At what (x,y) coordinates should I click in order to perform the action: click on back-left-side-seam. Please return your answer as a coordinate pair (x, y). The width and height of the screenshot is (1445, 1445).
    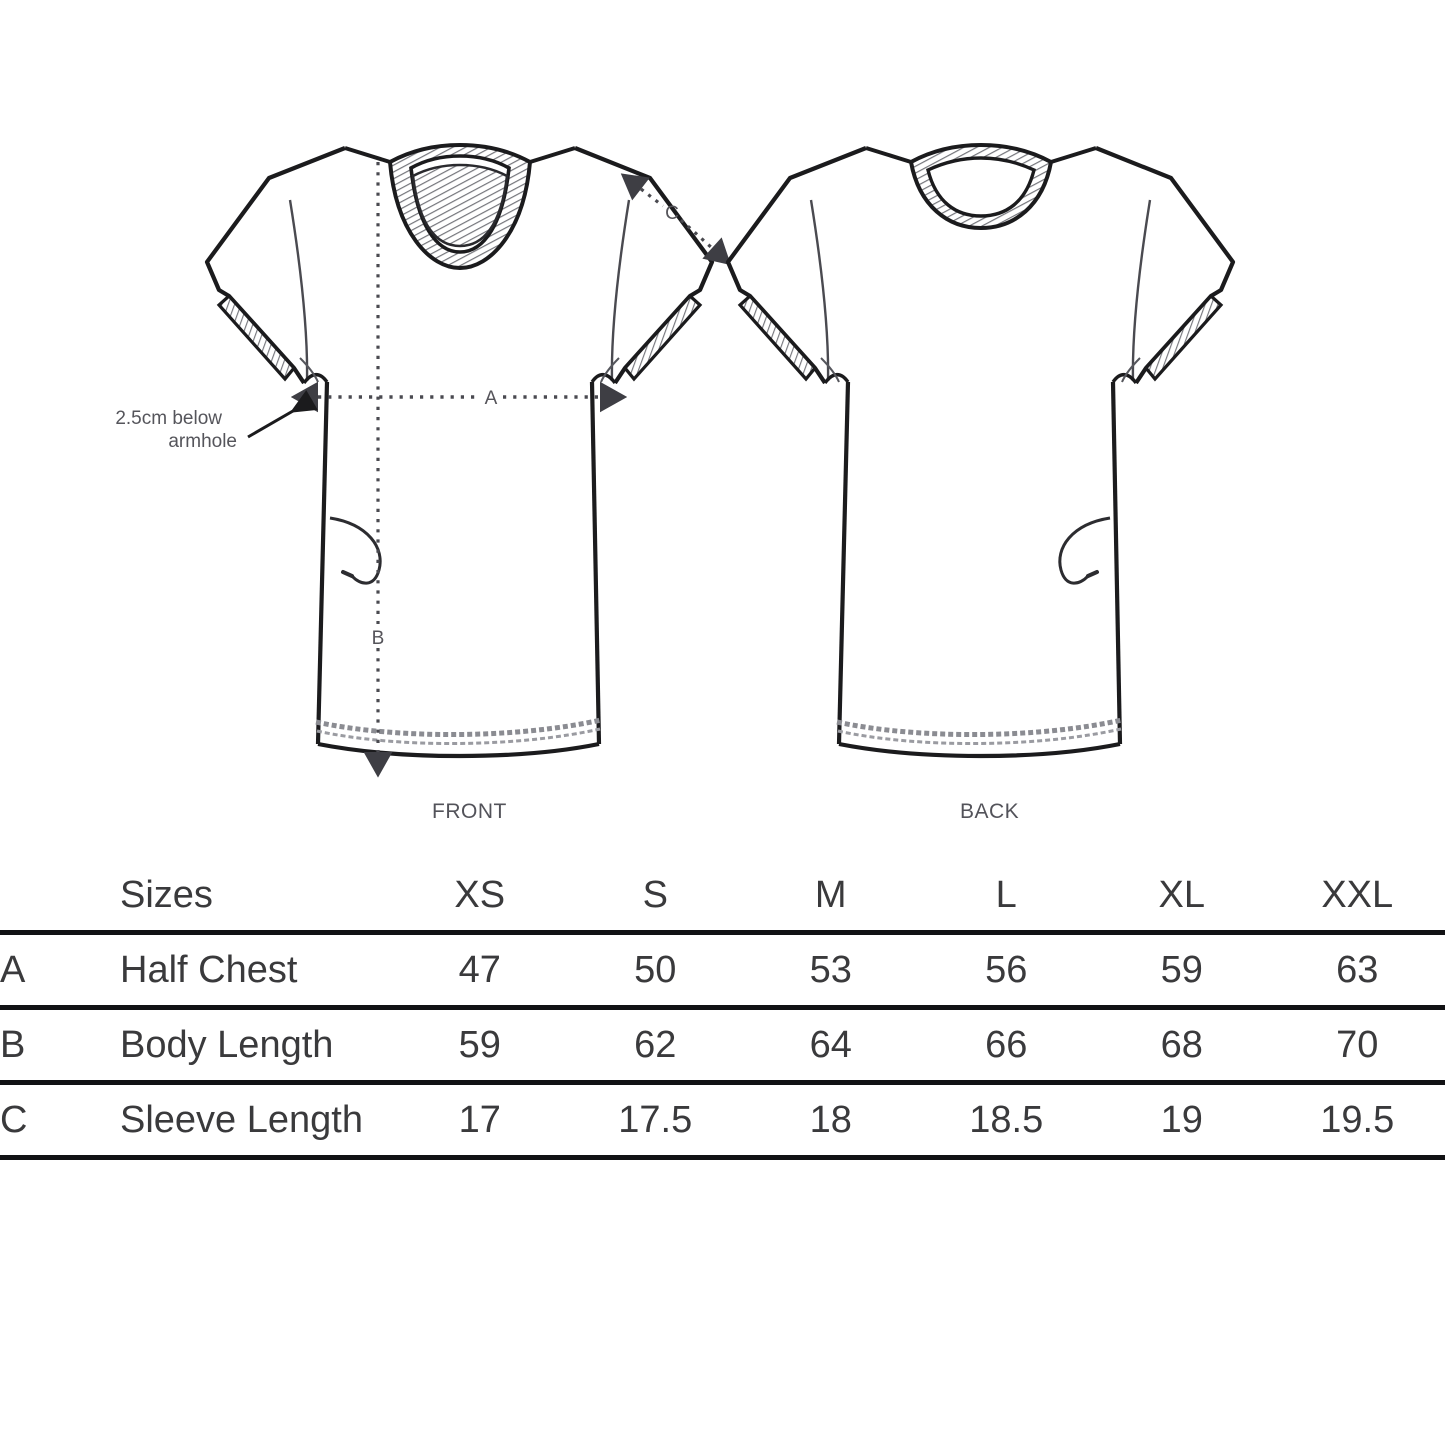
    Looking at the image, I should click on (843, 563).